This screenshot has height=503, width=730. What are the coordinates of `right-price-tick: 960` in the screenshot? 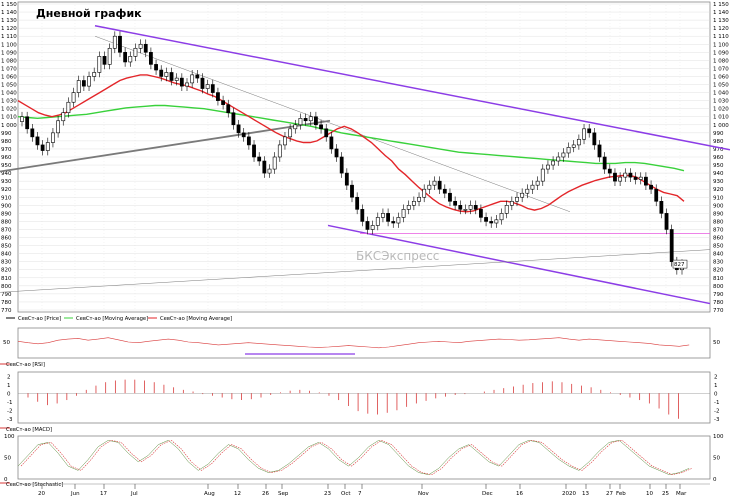 It's located at (718, 158).